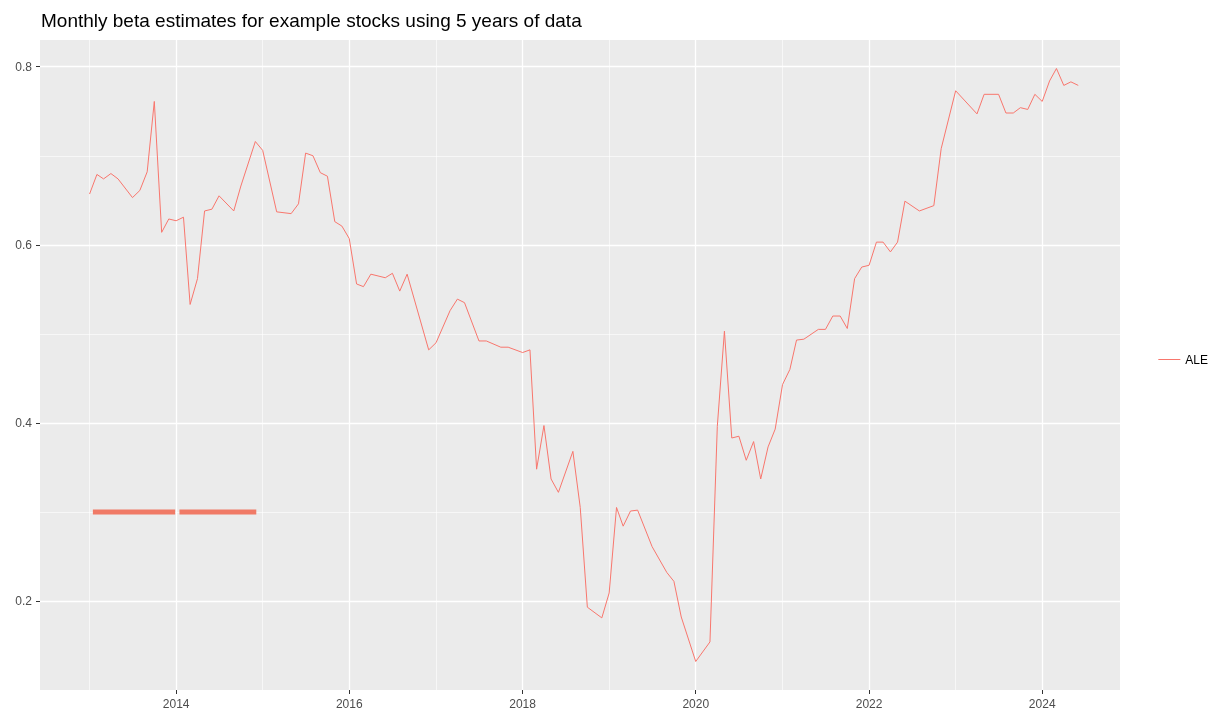 This screenshot has height=719, width=1225. I want to click on x-tick-label: 2020, so click(696, 704).